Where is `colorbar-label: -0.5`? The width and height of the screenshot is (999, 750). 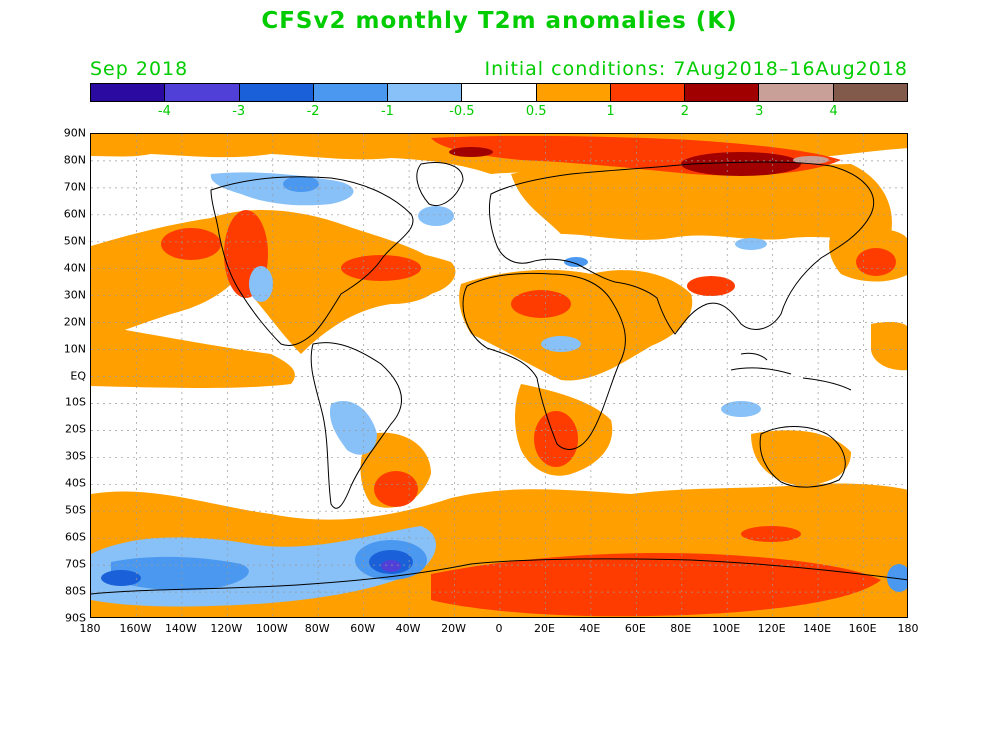
colorbar-label: -0.5 is located at coordinates (462, 111).